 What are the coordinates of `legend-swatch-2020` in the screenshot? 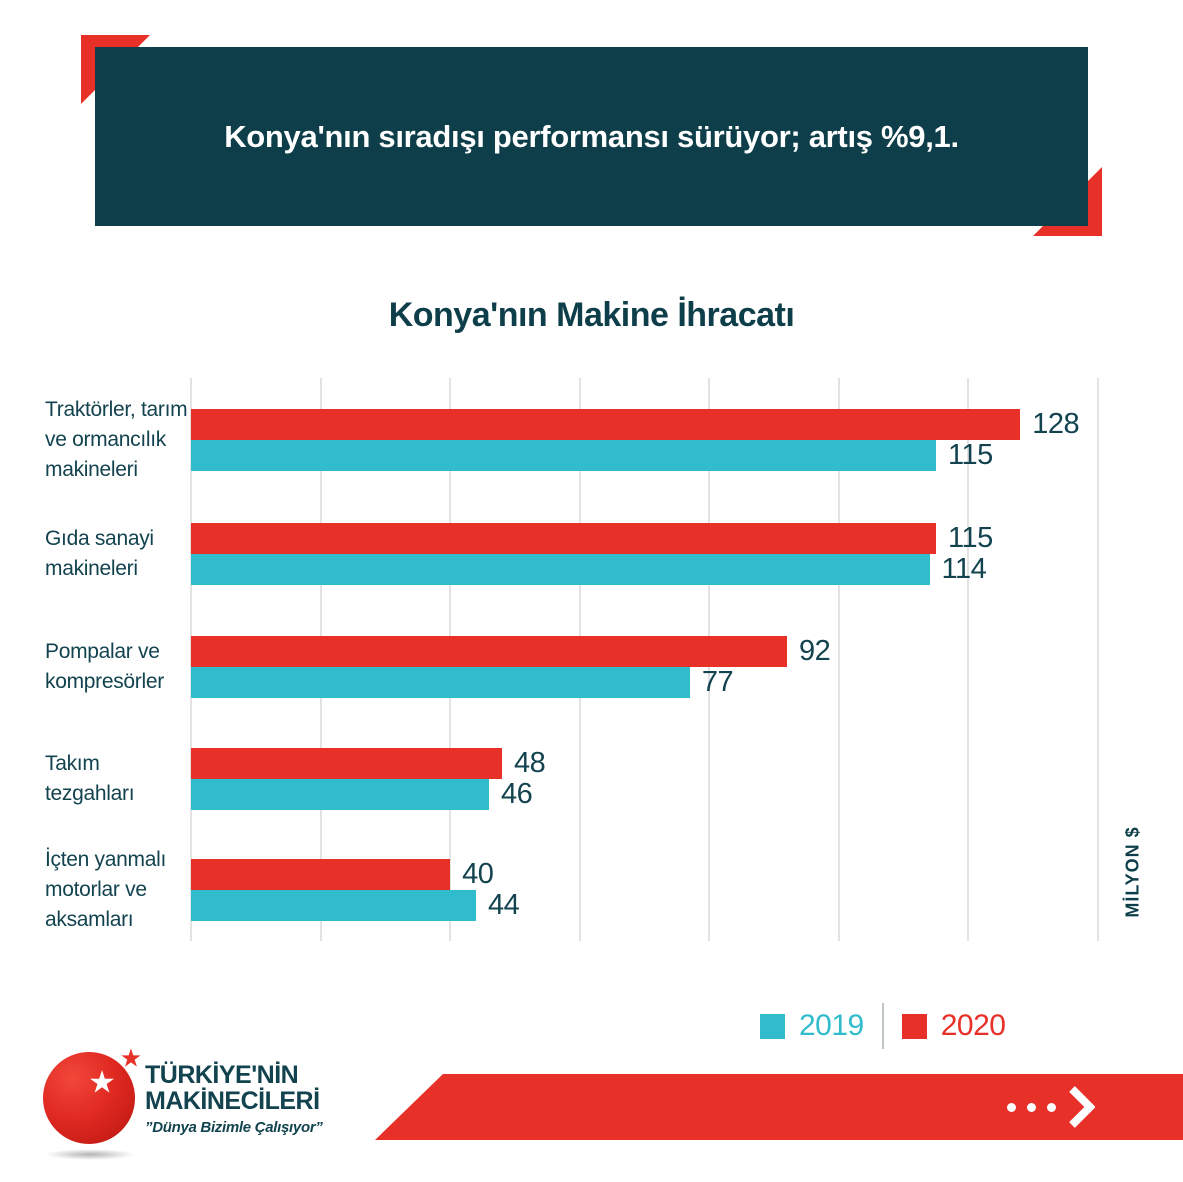 It's located at (914, 1026).